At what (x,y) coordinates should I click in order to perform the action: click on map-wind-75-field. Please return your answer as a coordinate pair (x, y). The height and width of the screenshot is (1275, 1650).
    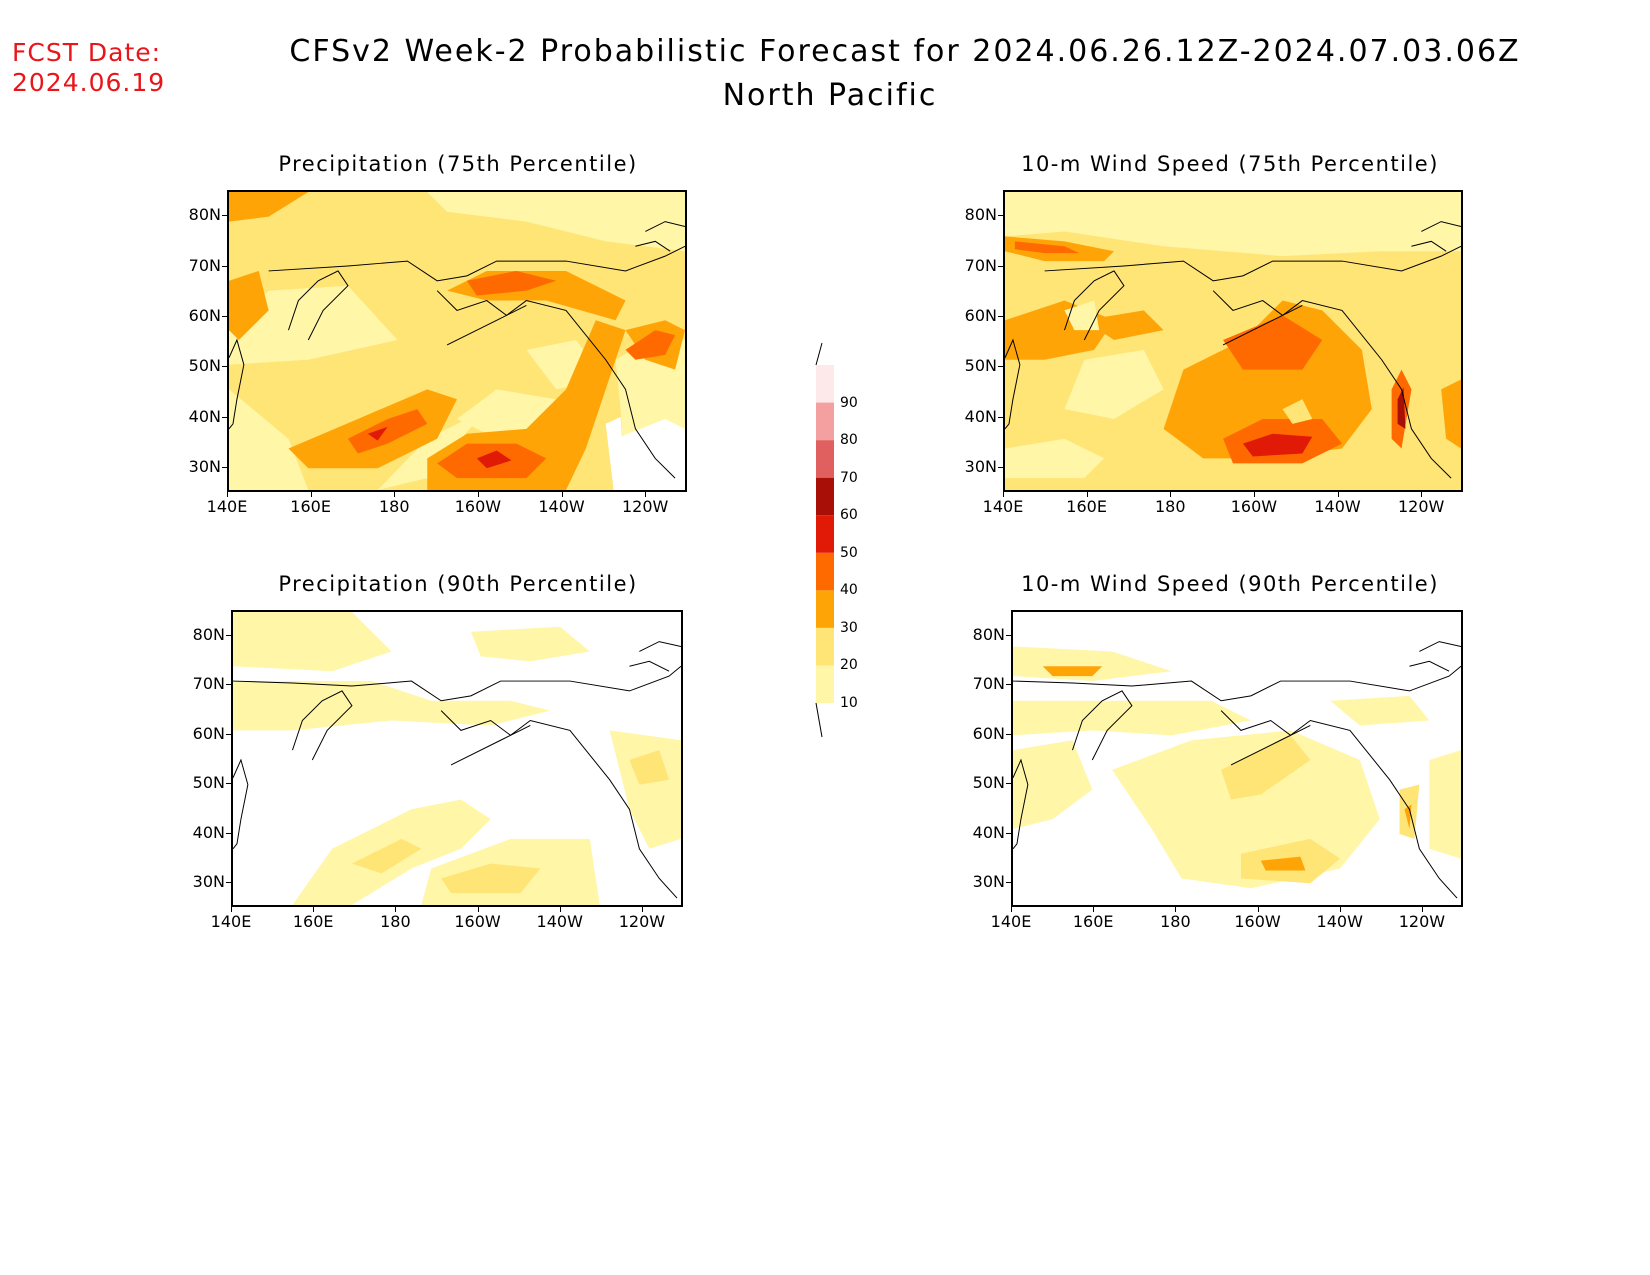
    Looking at the image, I should click on (1233, 341).